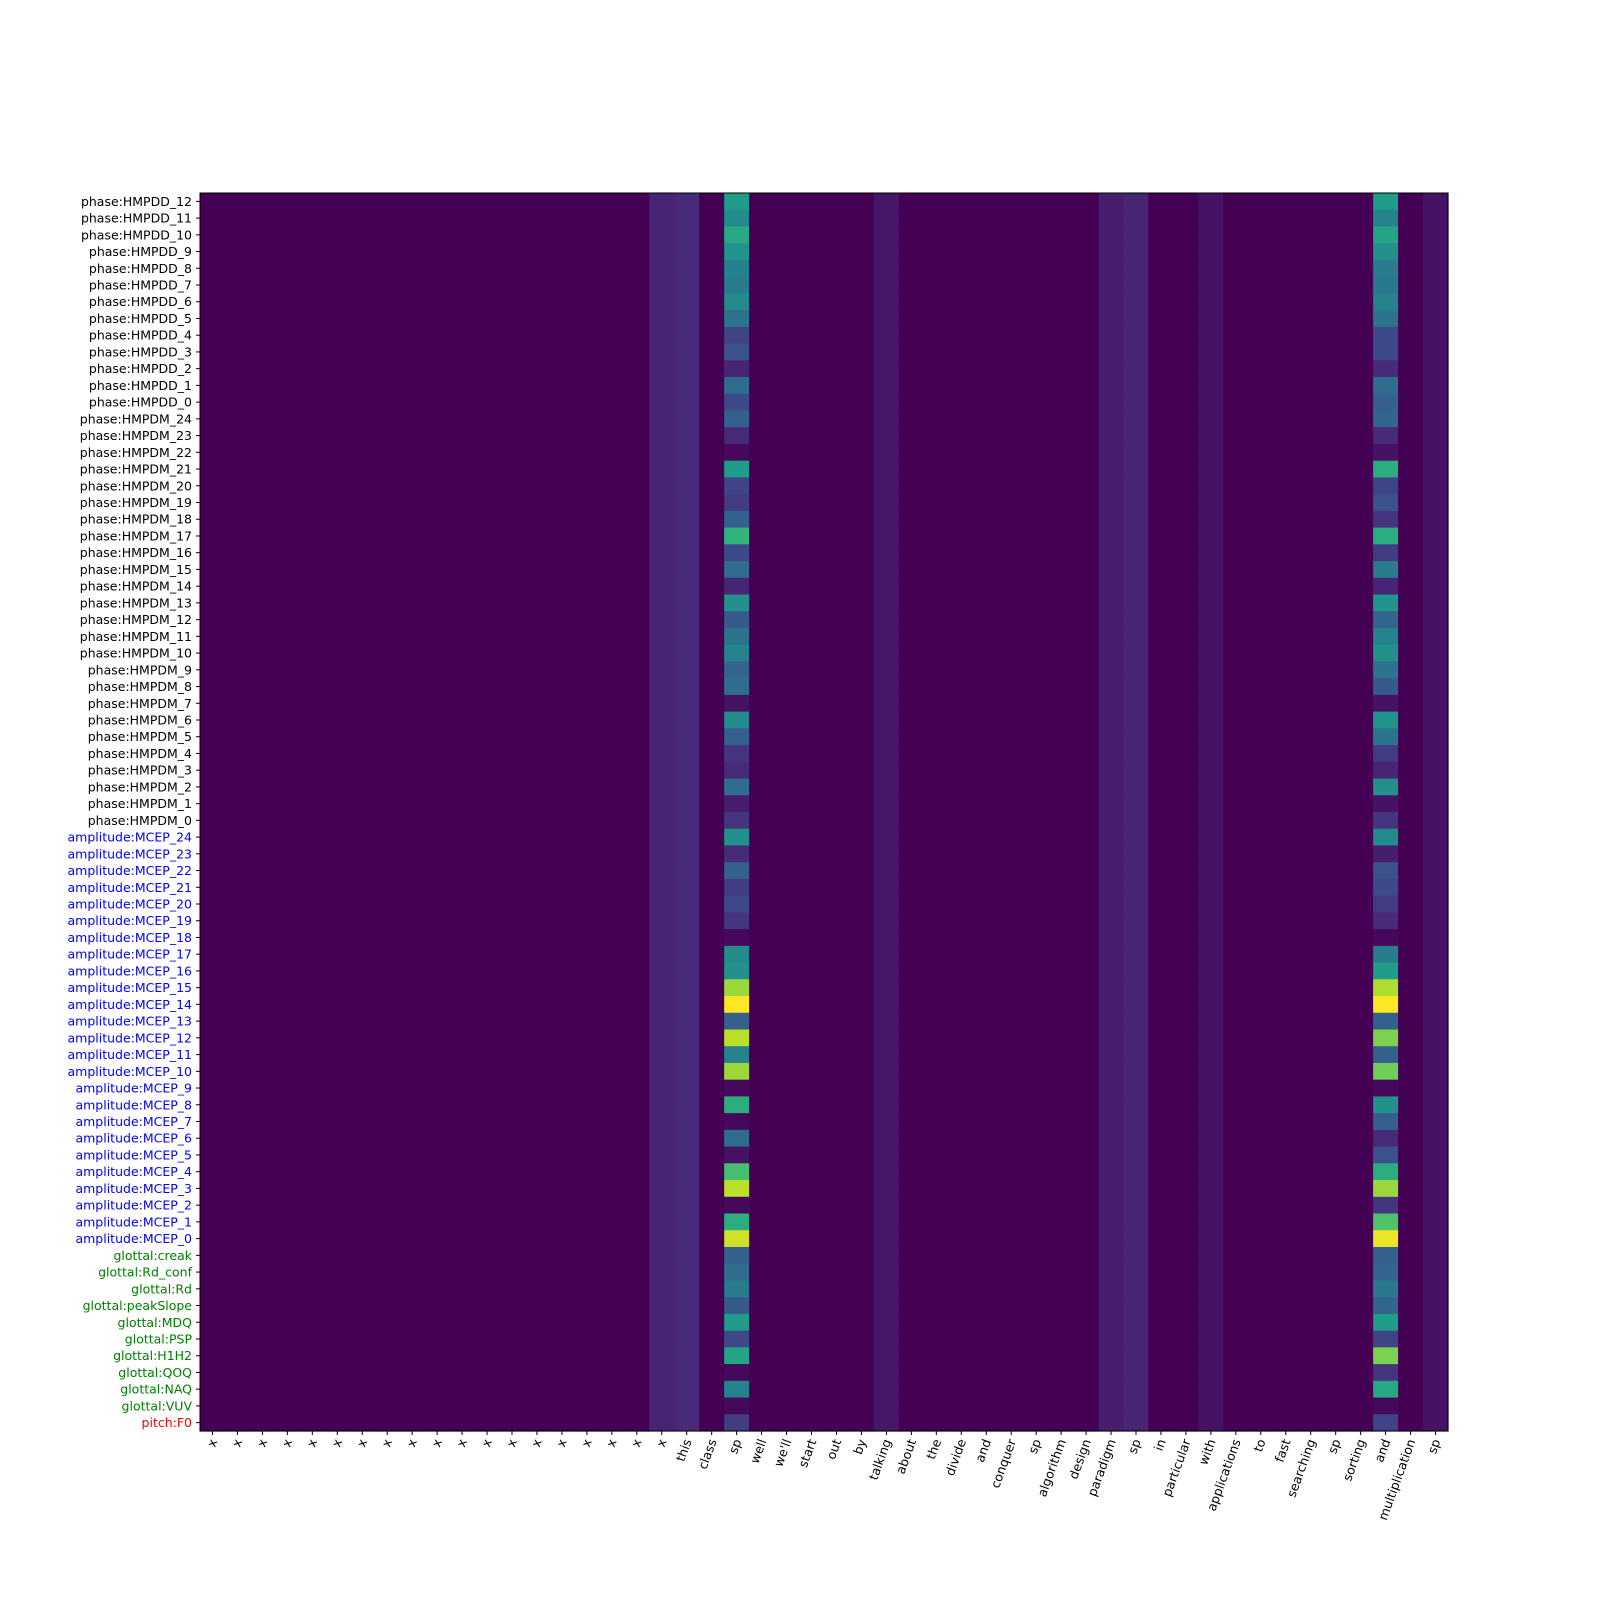 Image resolution: width=1600 pixels, height=1600 pixels. What do you see at coordinates (1433, 1446) in the screenshot?
I see `x-tick-label: sp` at bounding box center [1433, 1446].